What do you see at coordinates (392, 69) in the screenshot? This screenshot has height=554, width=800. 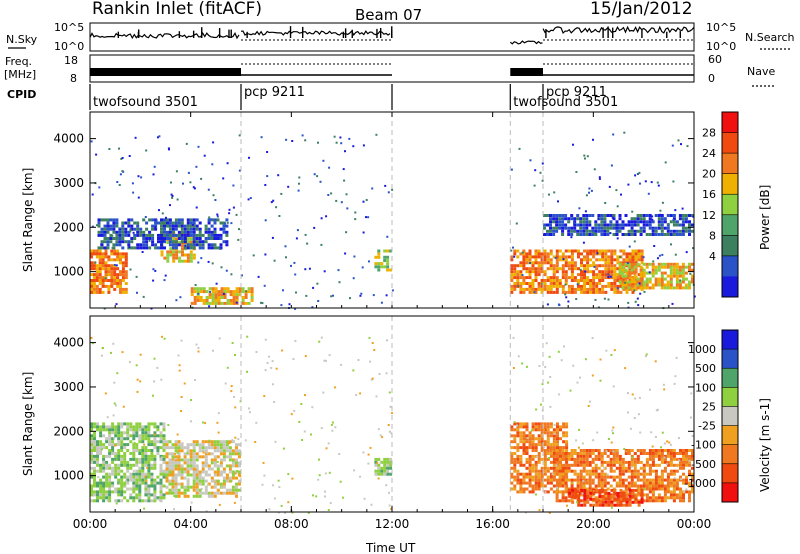 I see `freq-trace` at bounding box center [392, 69].